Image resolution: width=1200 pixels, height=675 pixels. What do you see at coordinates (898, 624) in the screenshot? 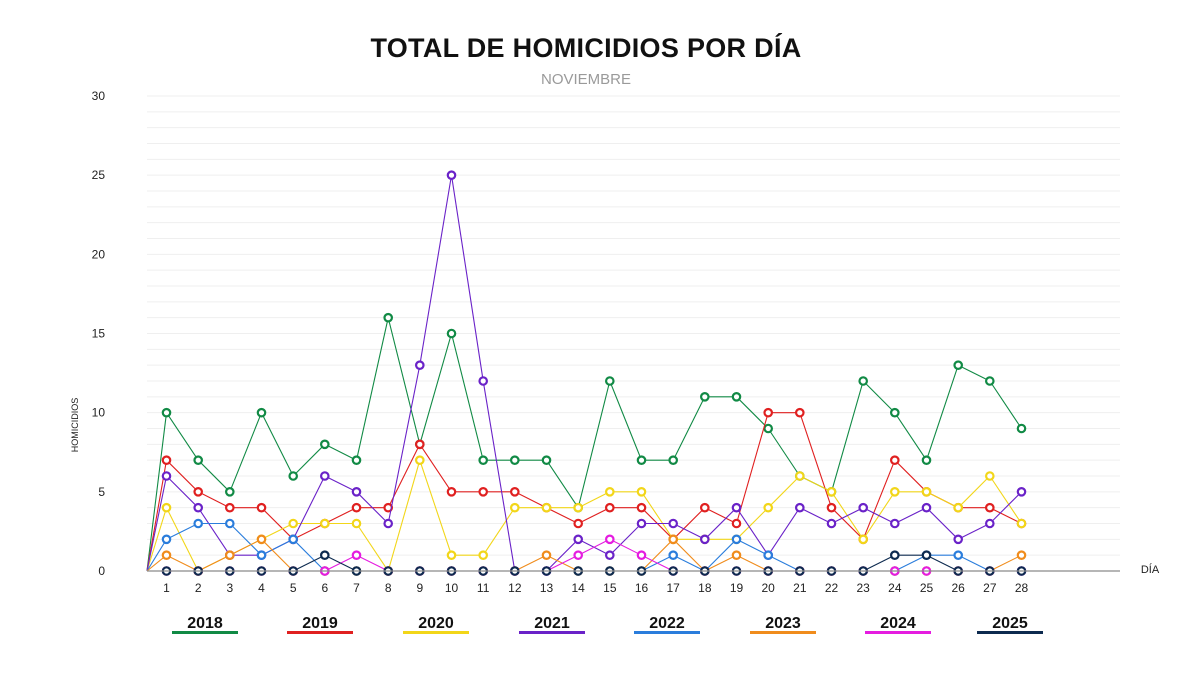
I see `legend-item-2024: 2024` at bounding box center [898, 624].